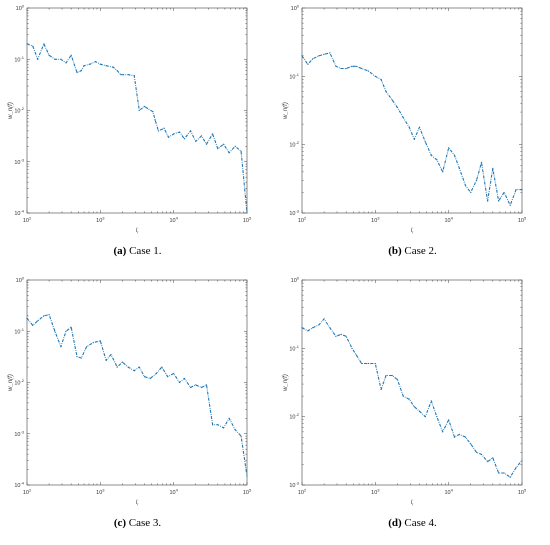  I want to click on caption-b-text: Case 2., so click(420, 251).